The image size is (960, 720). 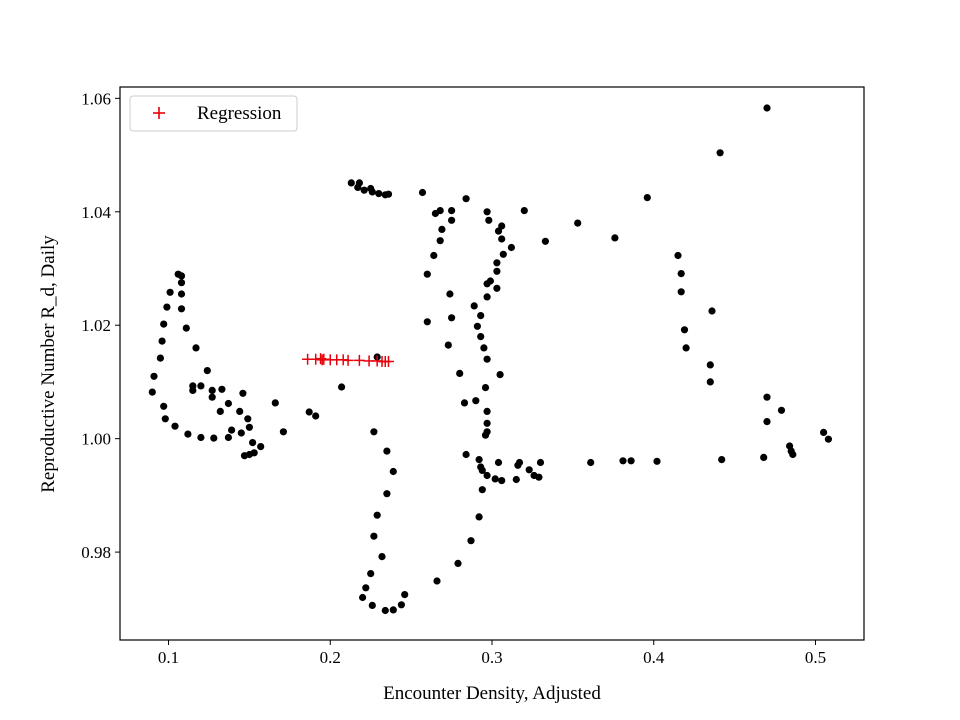 I want to click on legend-label: Regression, so click(x=239, y=113).